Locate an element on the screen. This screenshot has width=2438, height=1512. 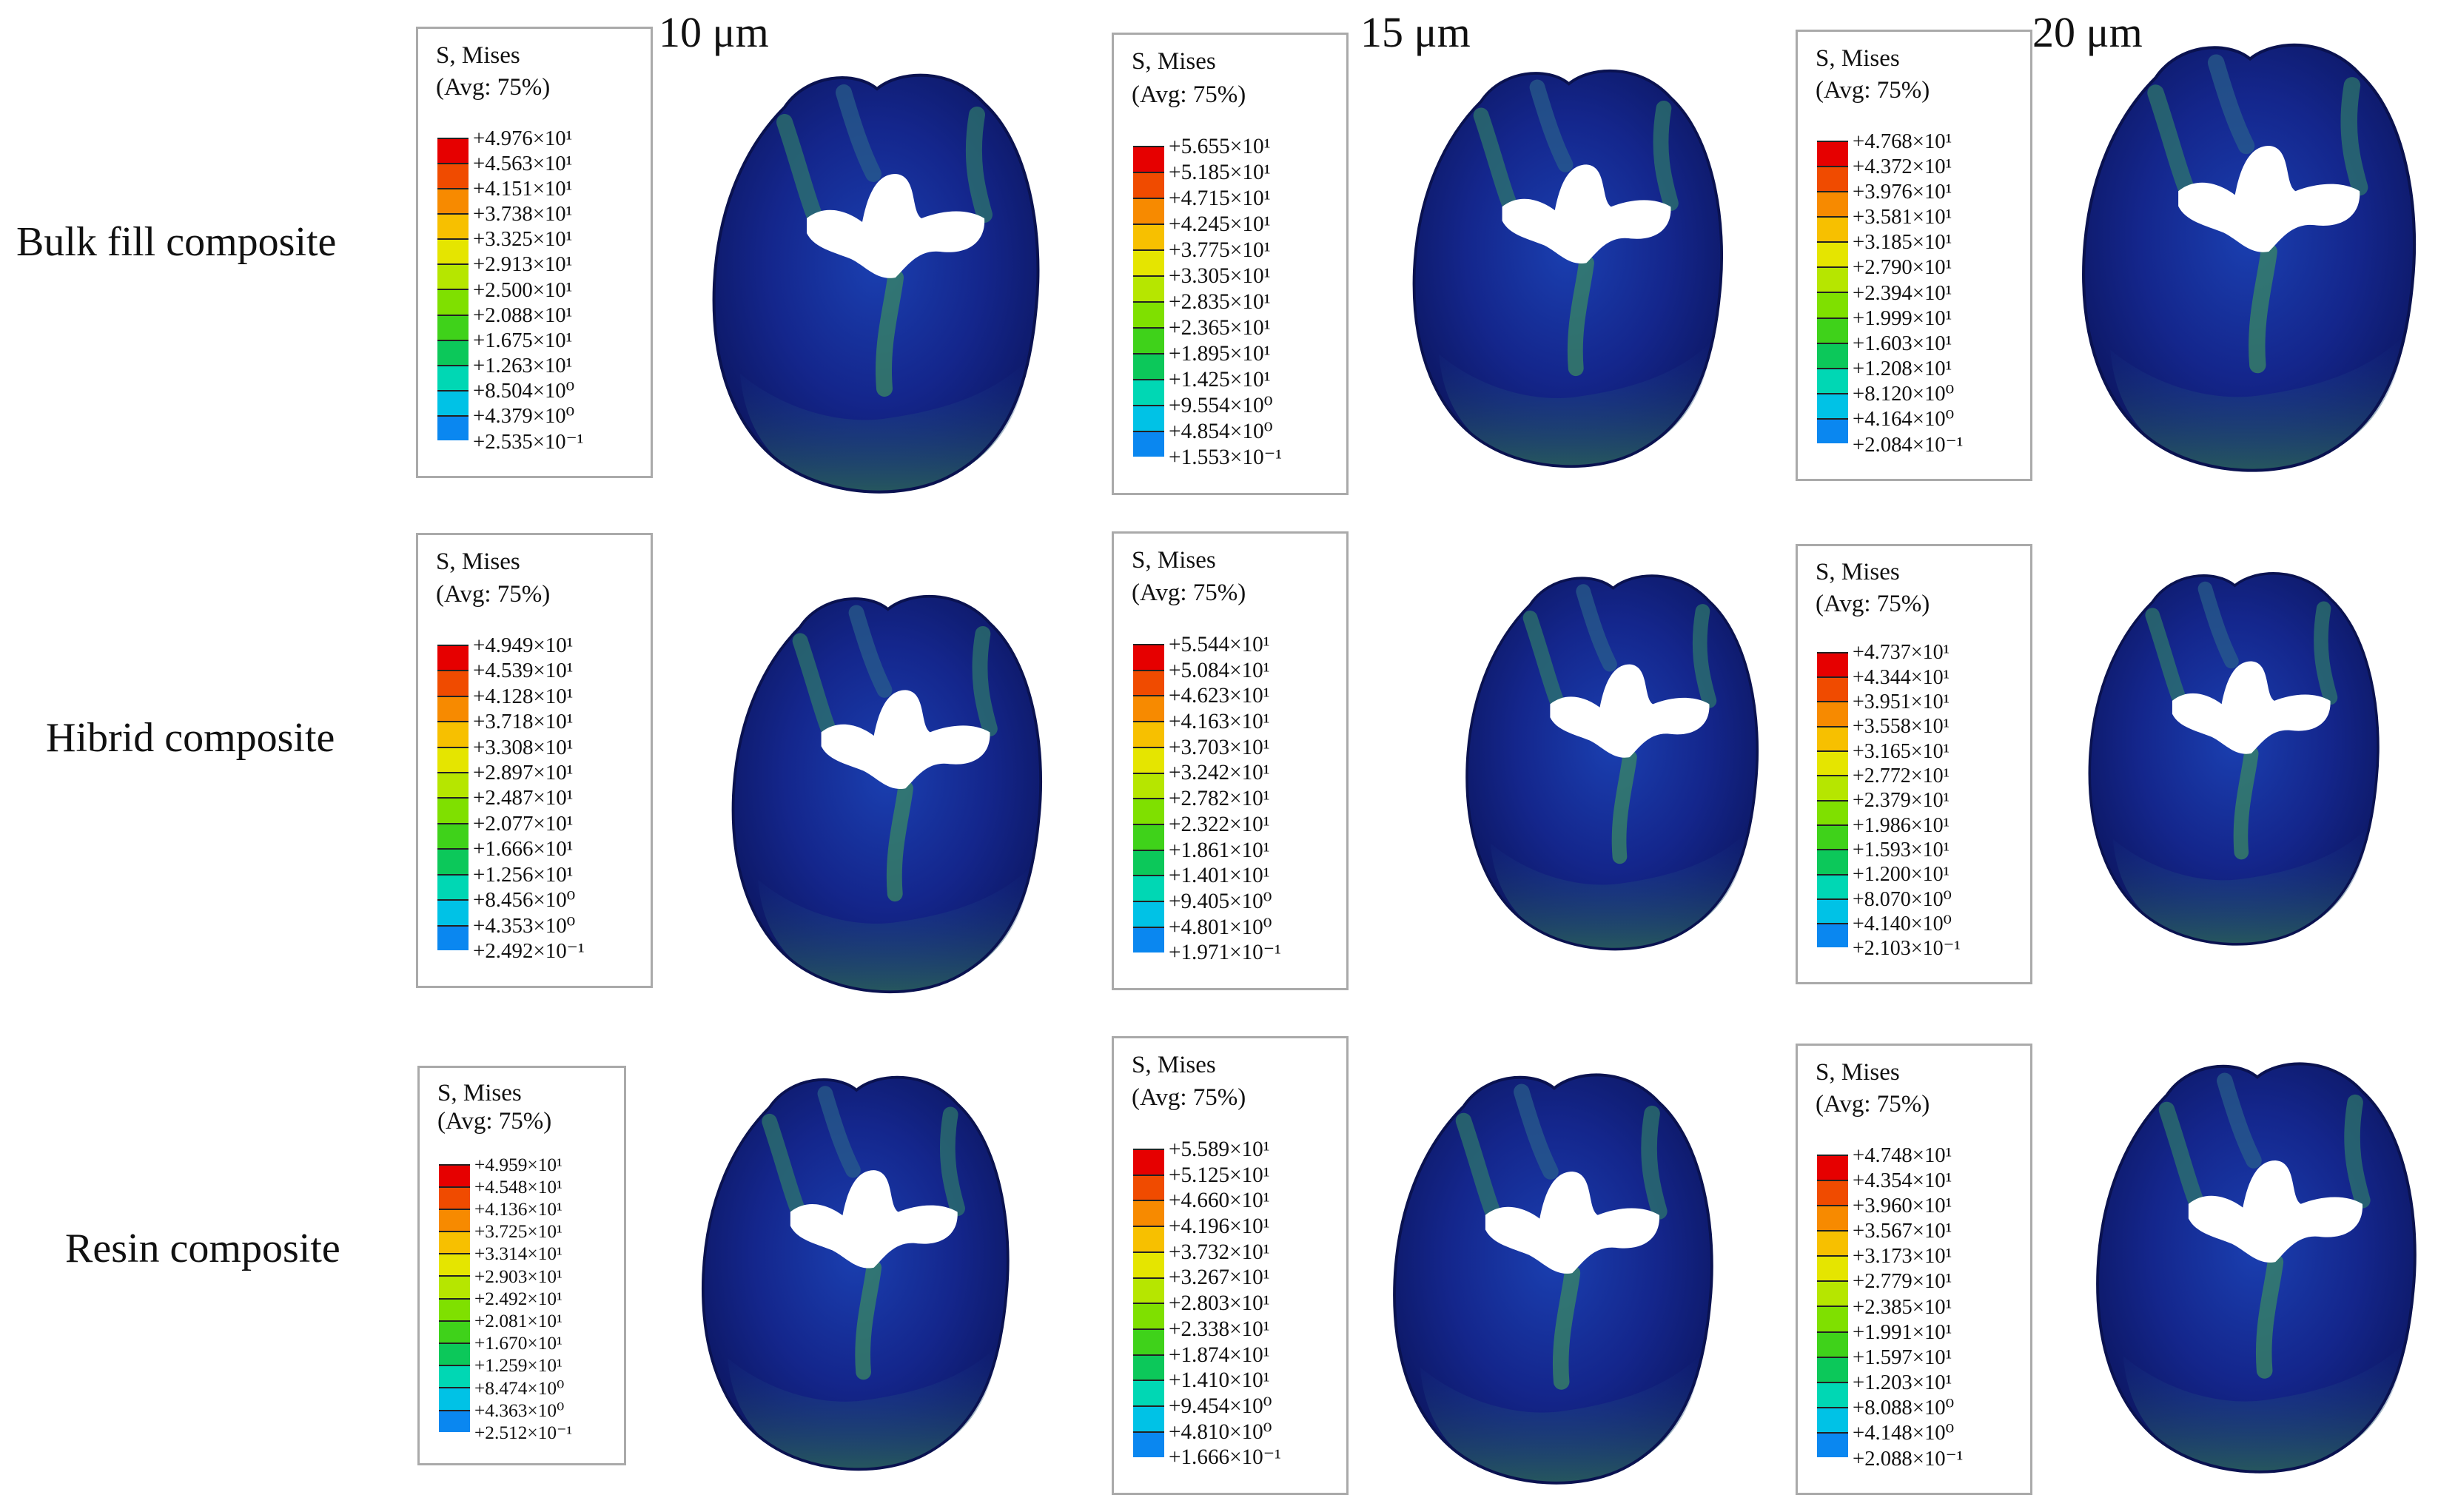
legend-value: +2.500×10¹ is located at coordinates (523, 290).